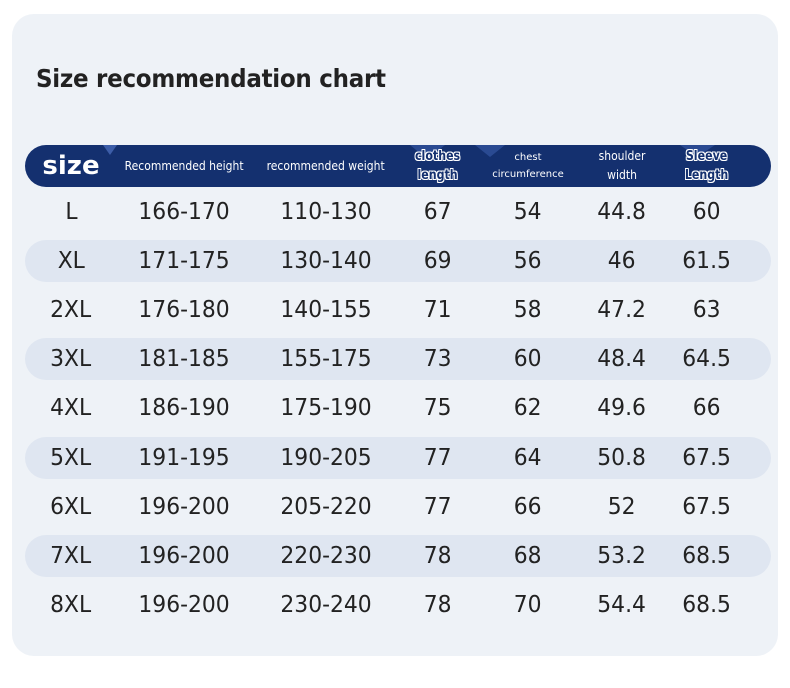  I want to click on cell-value: 166-170, so click(184, 212).